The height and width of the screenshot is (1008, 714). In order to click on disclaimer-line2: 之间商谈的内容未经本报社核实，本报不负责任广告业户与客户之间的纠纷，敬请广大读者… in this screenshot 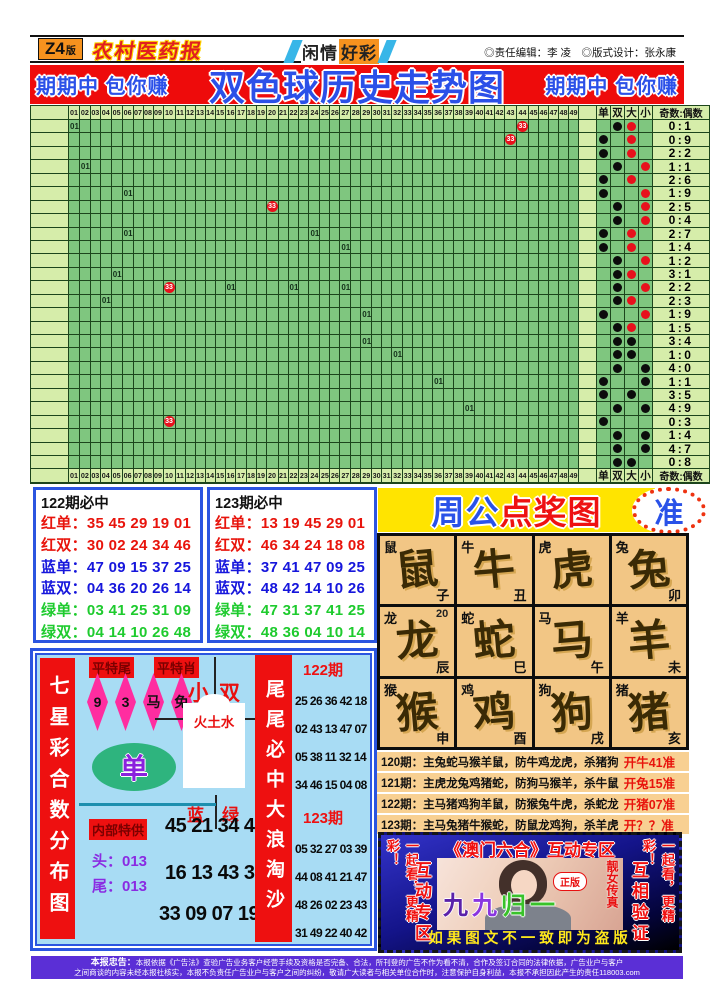, I will do `click(357, 972)`.